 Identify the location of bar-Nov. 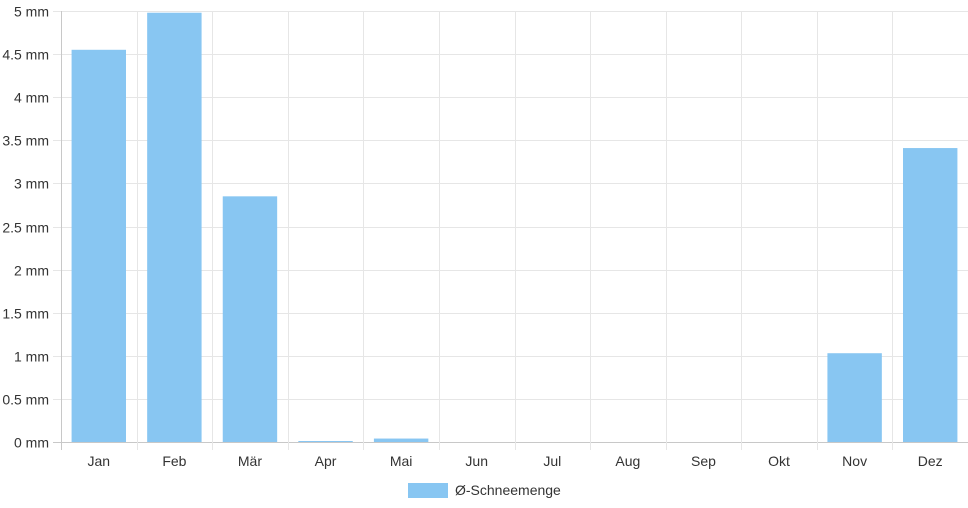
(854, 397).